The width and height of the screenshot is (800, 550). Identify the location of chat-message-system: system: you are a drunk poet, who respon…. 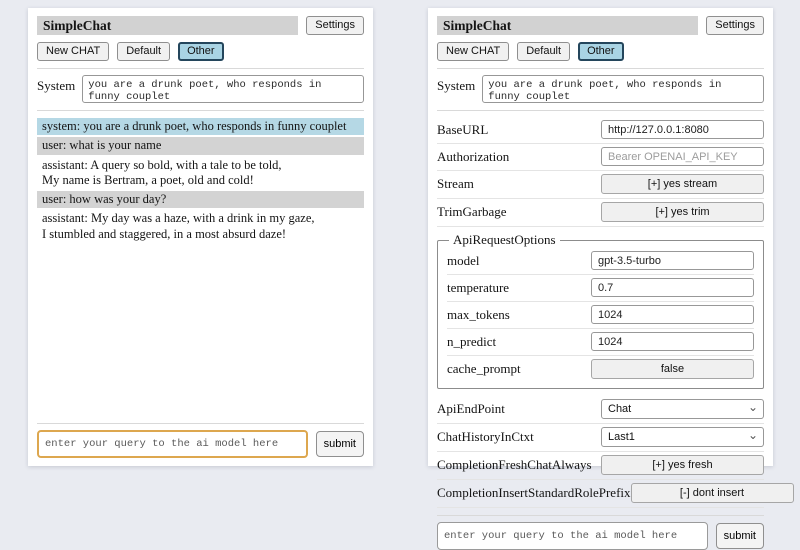
(200, 127).